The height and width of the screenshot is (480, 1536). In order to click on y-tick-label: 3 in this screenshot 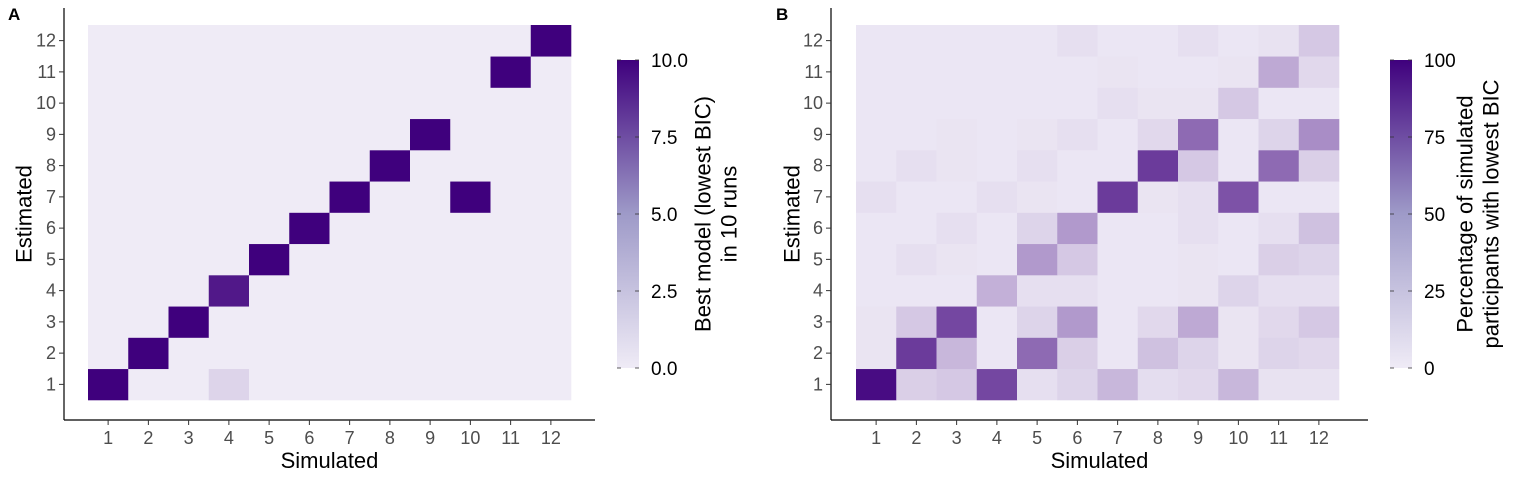, I will do `click(51, 322)`.